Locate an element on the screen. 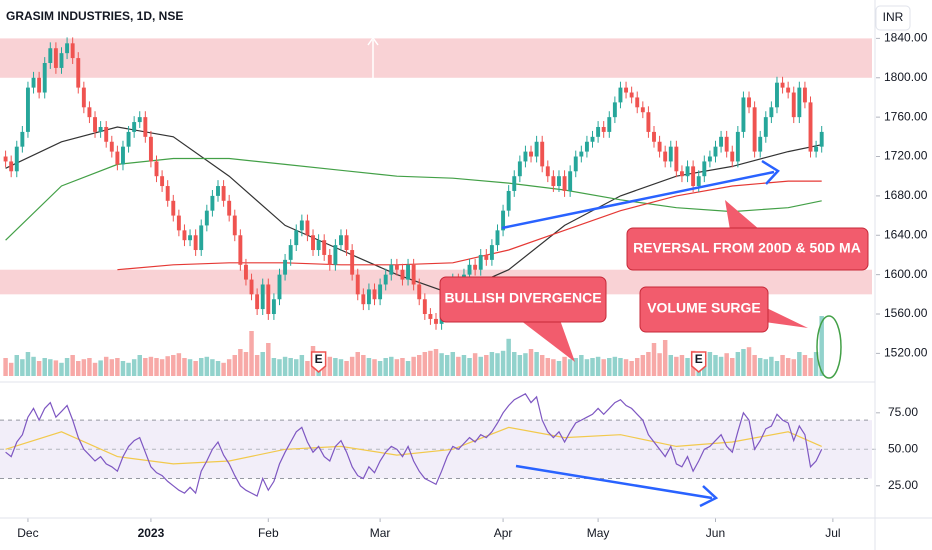 The height and width of the screenshot is (550, 932). rsi-tick-label: 50.00 is located at coordinates (903, 448).